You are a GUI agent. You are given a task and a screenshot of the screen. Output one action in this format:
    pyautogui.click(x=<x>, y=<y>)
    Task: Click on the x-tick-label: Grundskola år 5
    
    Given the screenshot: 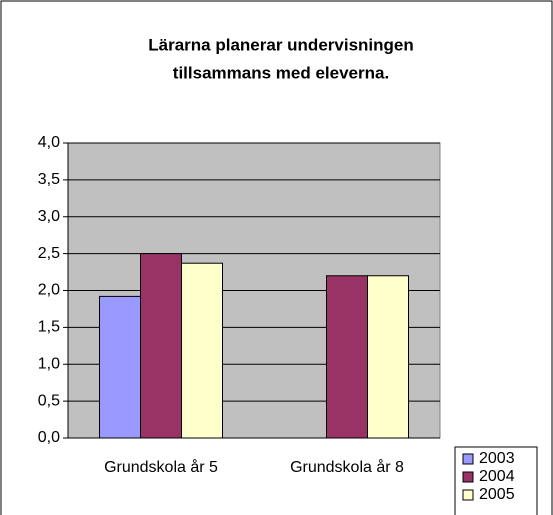 What is the action you would take?
    pyautogui.click(x=161, y=467)
    